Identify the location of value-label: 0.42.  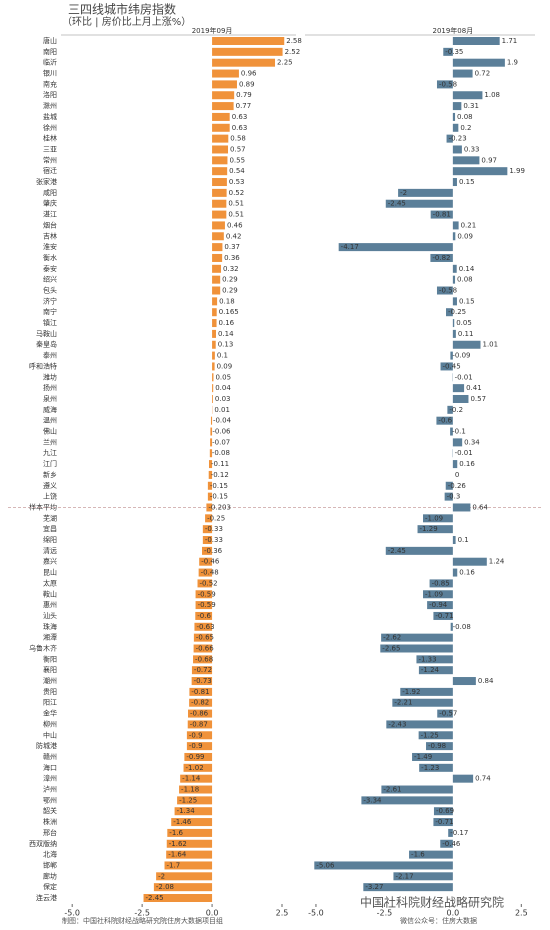
(234, 236).